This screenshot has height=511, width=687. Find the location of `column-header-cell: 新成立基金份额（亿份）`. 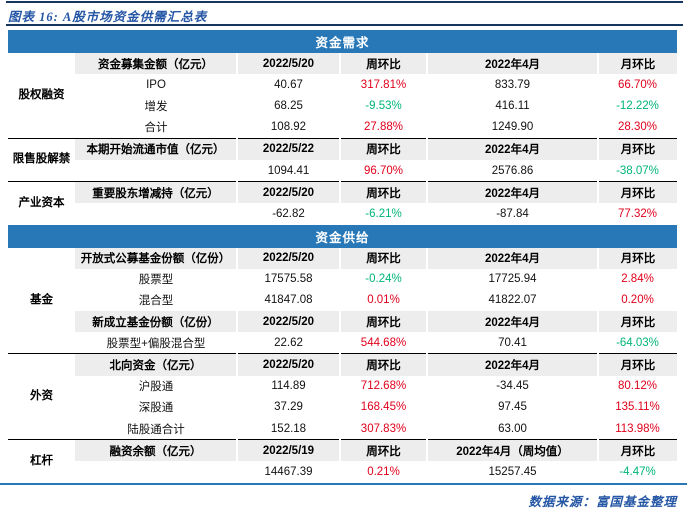

column-header-cell: 新成立基金份额（亿份） is located at coordinates (156, 322).